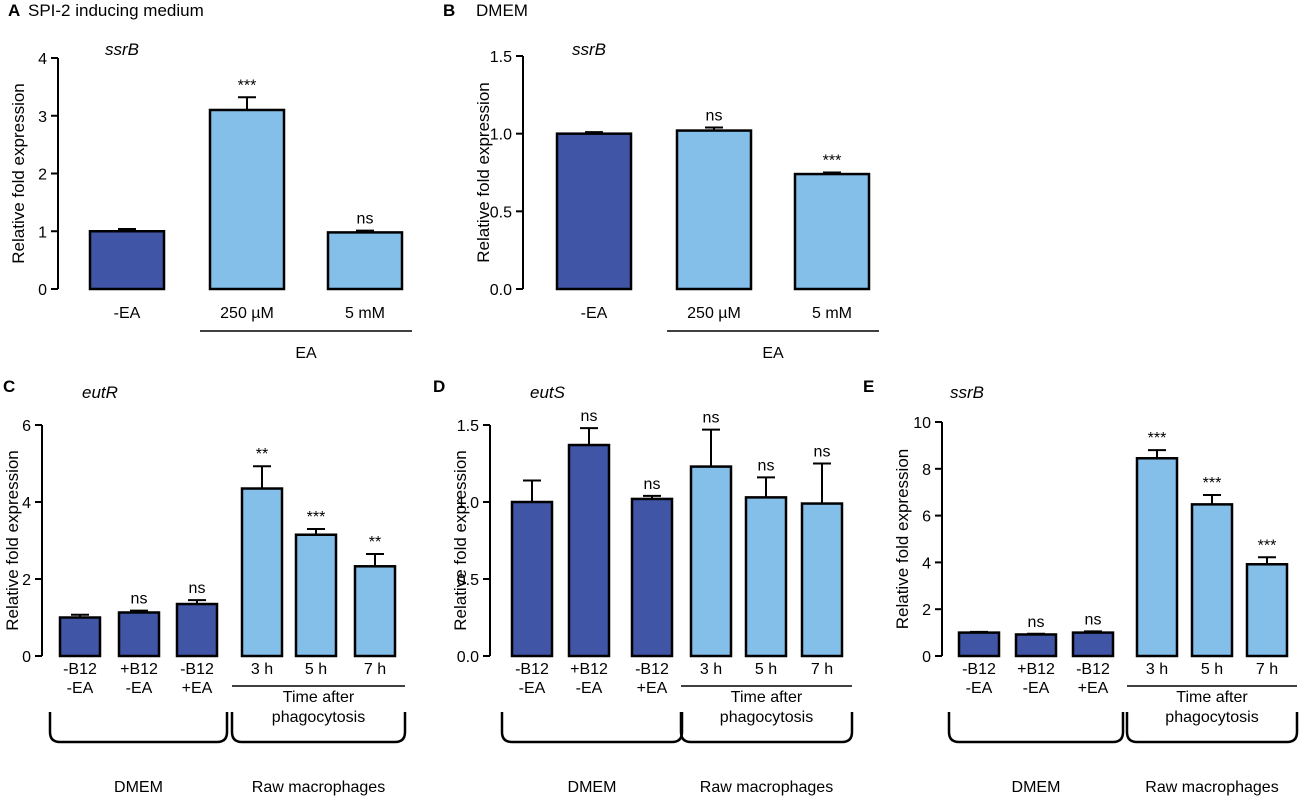 This screenshot has width=1308, height=800. Describe the element at coordinates (548, 392) in the screenshot. I see `gene-name: eutS` at that location.